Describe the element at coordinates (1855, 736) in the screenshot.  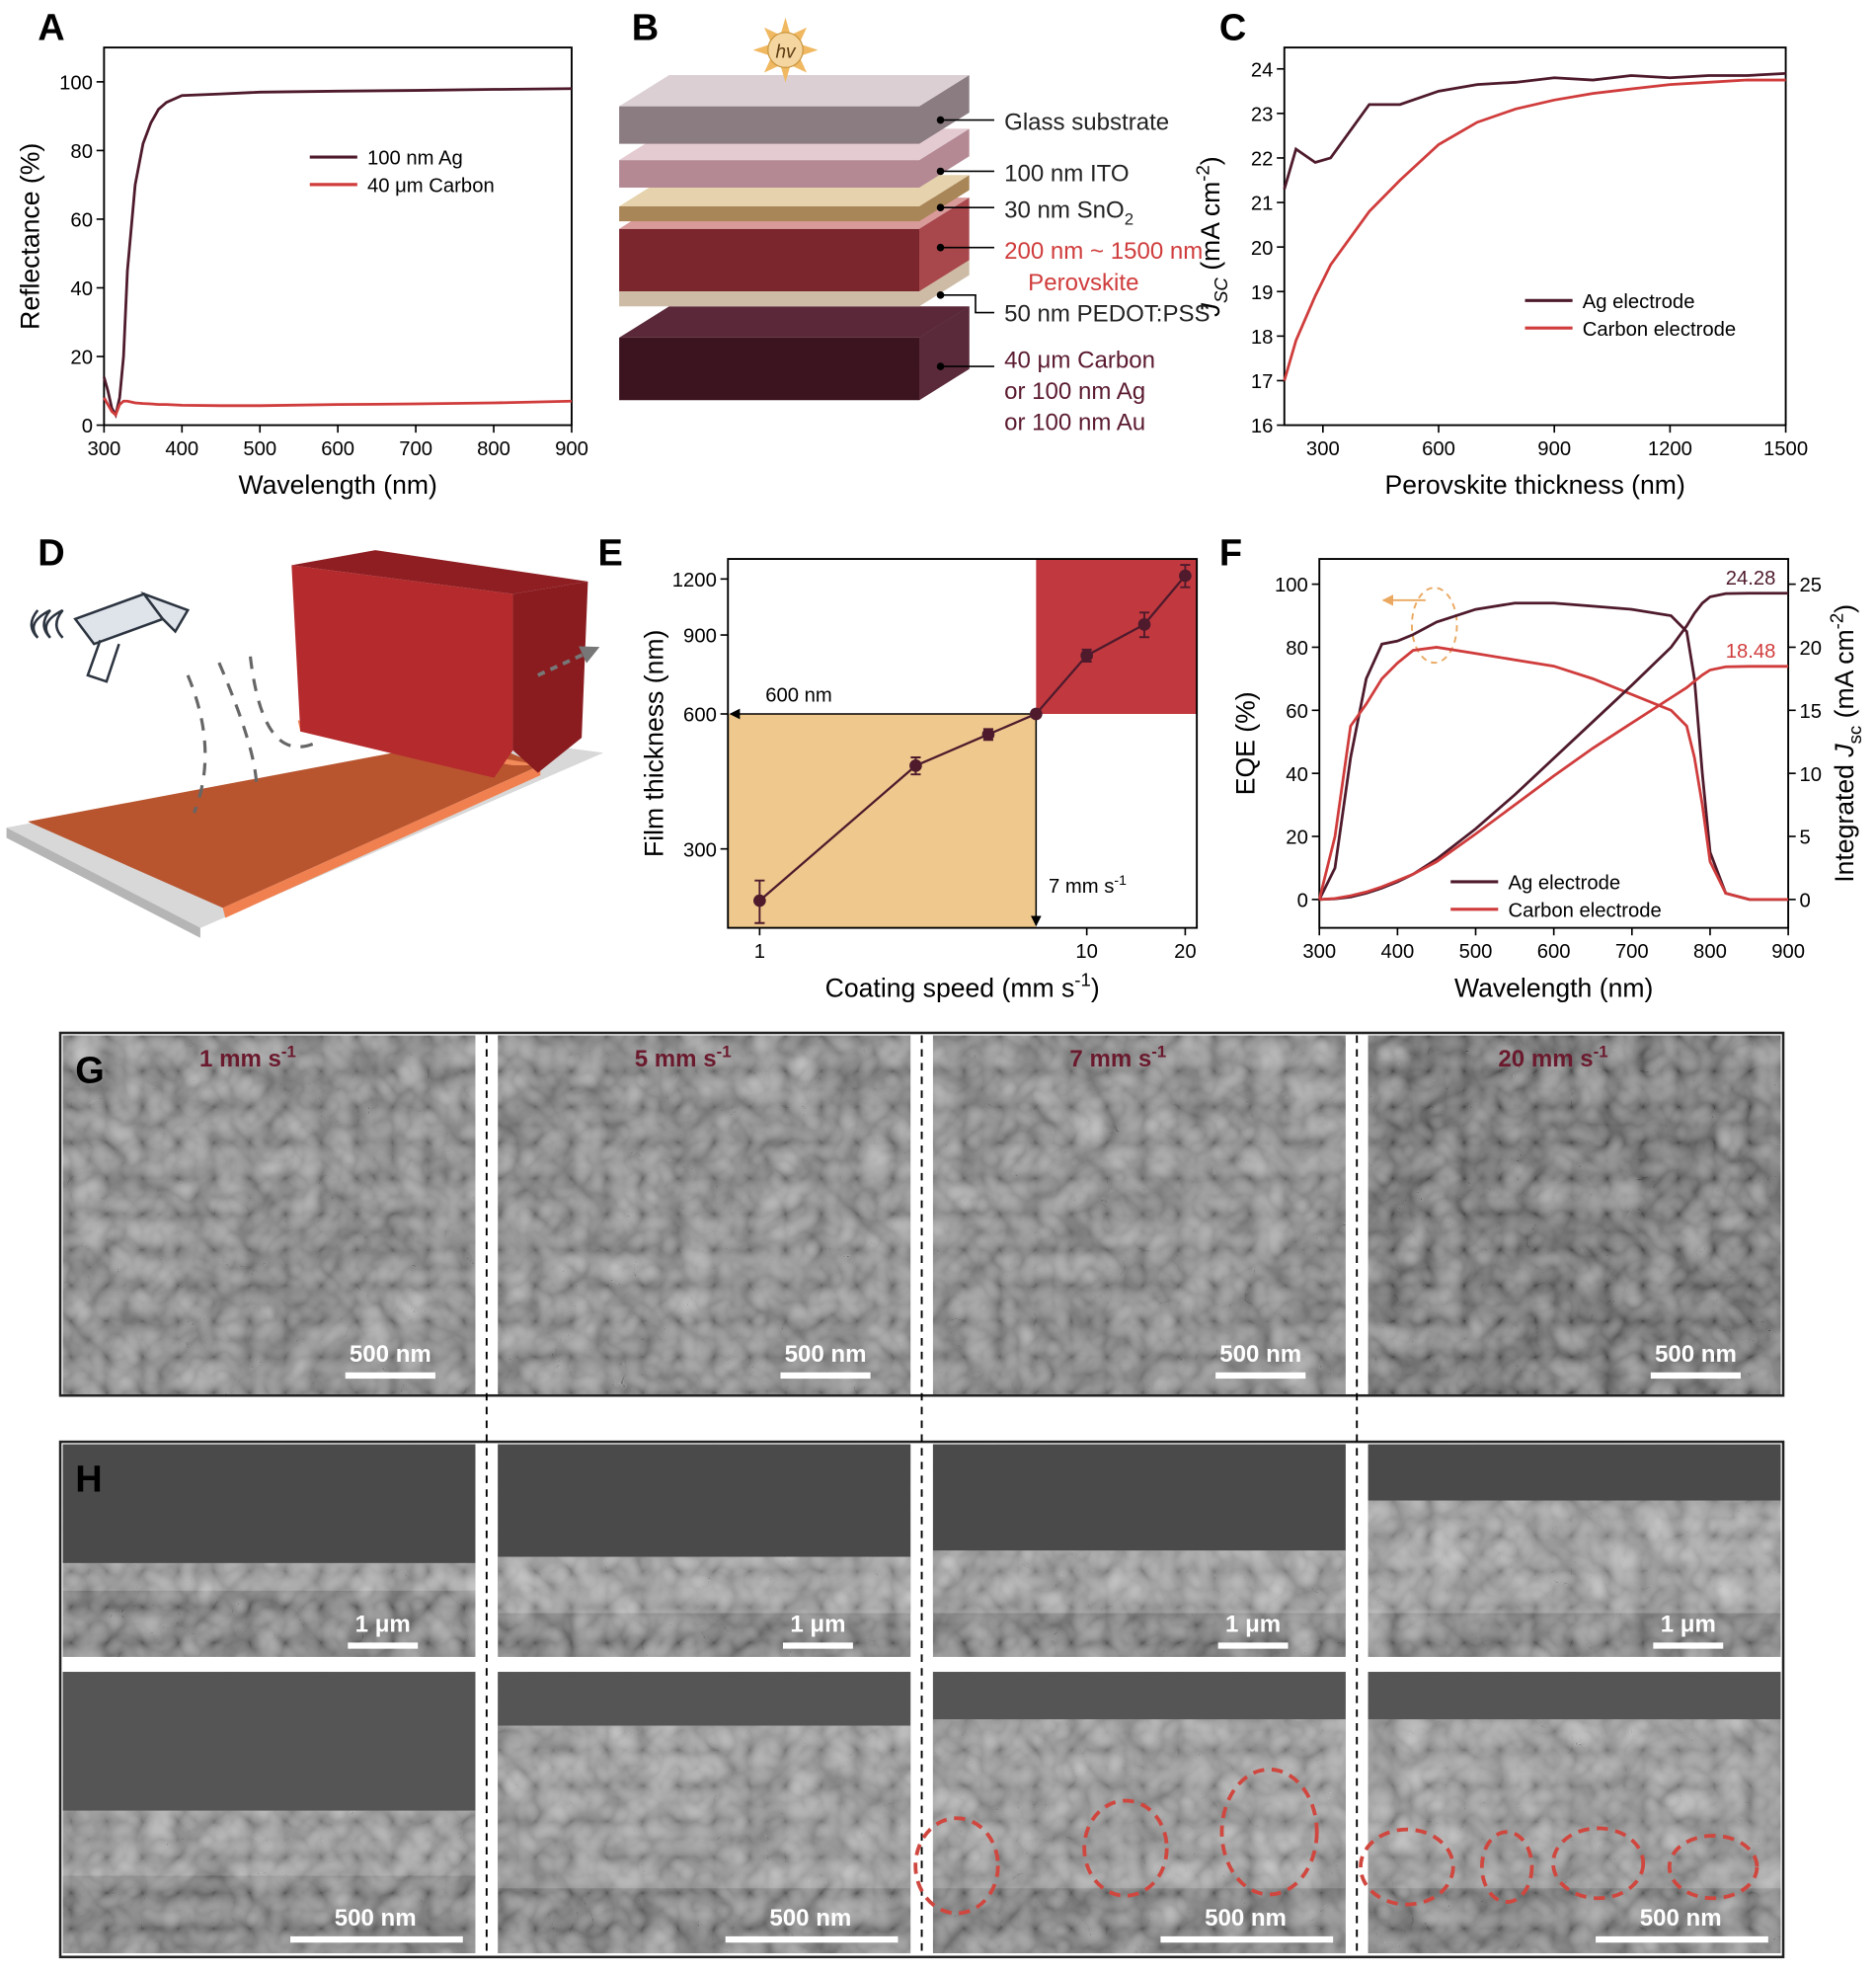
I see `y2-axis-title-part: sc` at that location.